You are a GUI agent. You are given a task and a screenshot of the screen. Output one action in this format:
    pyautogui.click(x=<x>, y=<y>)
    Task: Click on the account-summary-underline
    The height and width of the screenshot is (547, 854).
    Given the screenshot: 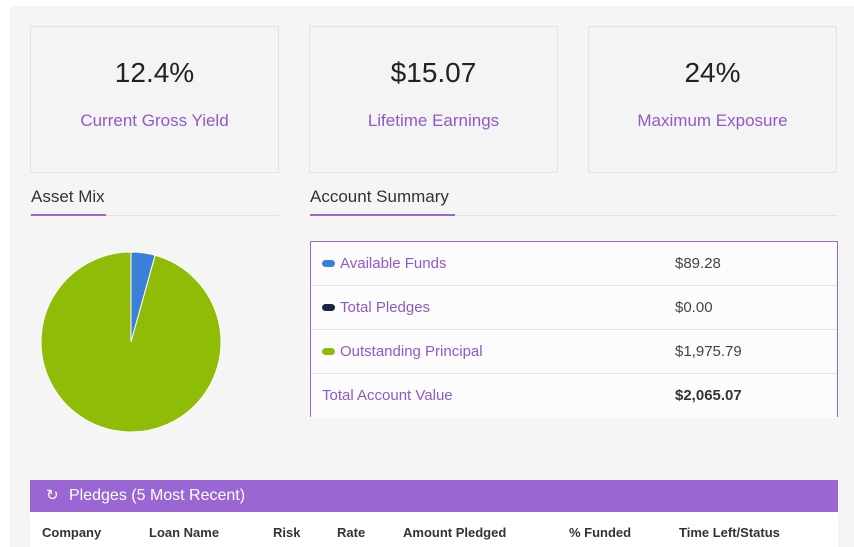 What is the action you would take?
    pyautogui.click(x=382, y=215)
    